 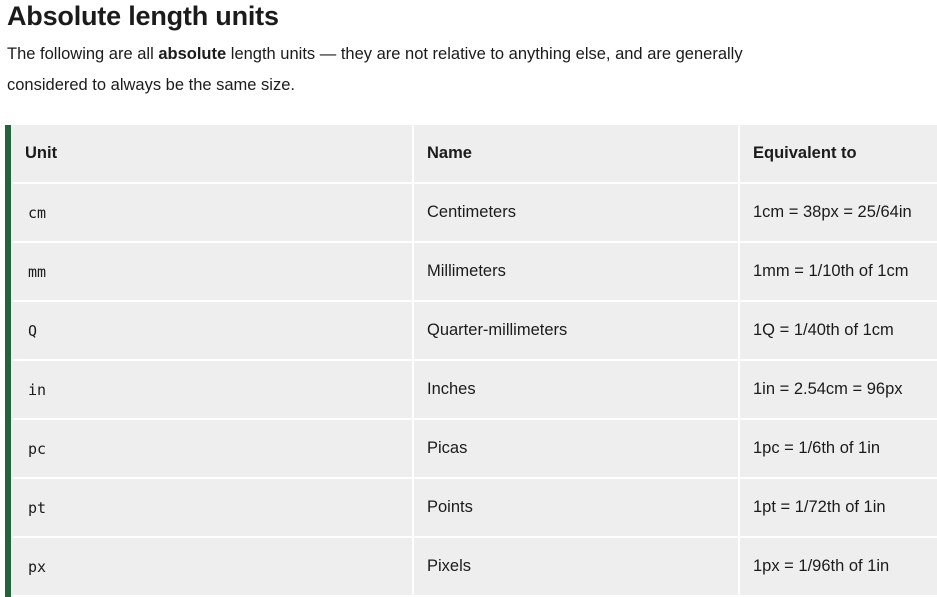 I want to click on name-cell: Points, so click(x=577, y=508).